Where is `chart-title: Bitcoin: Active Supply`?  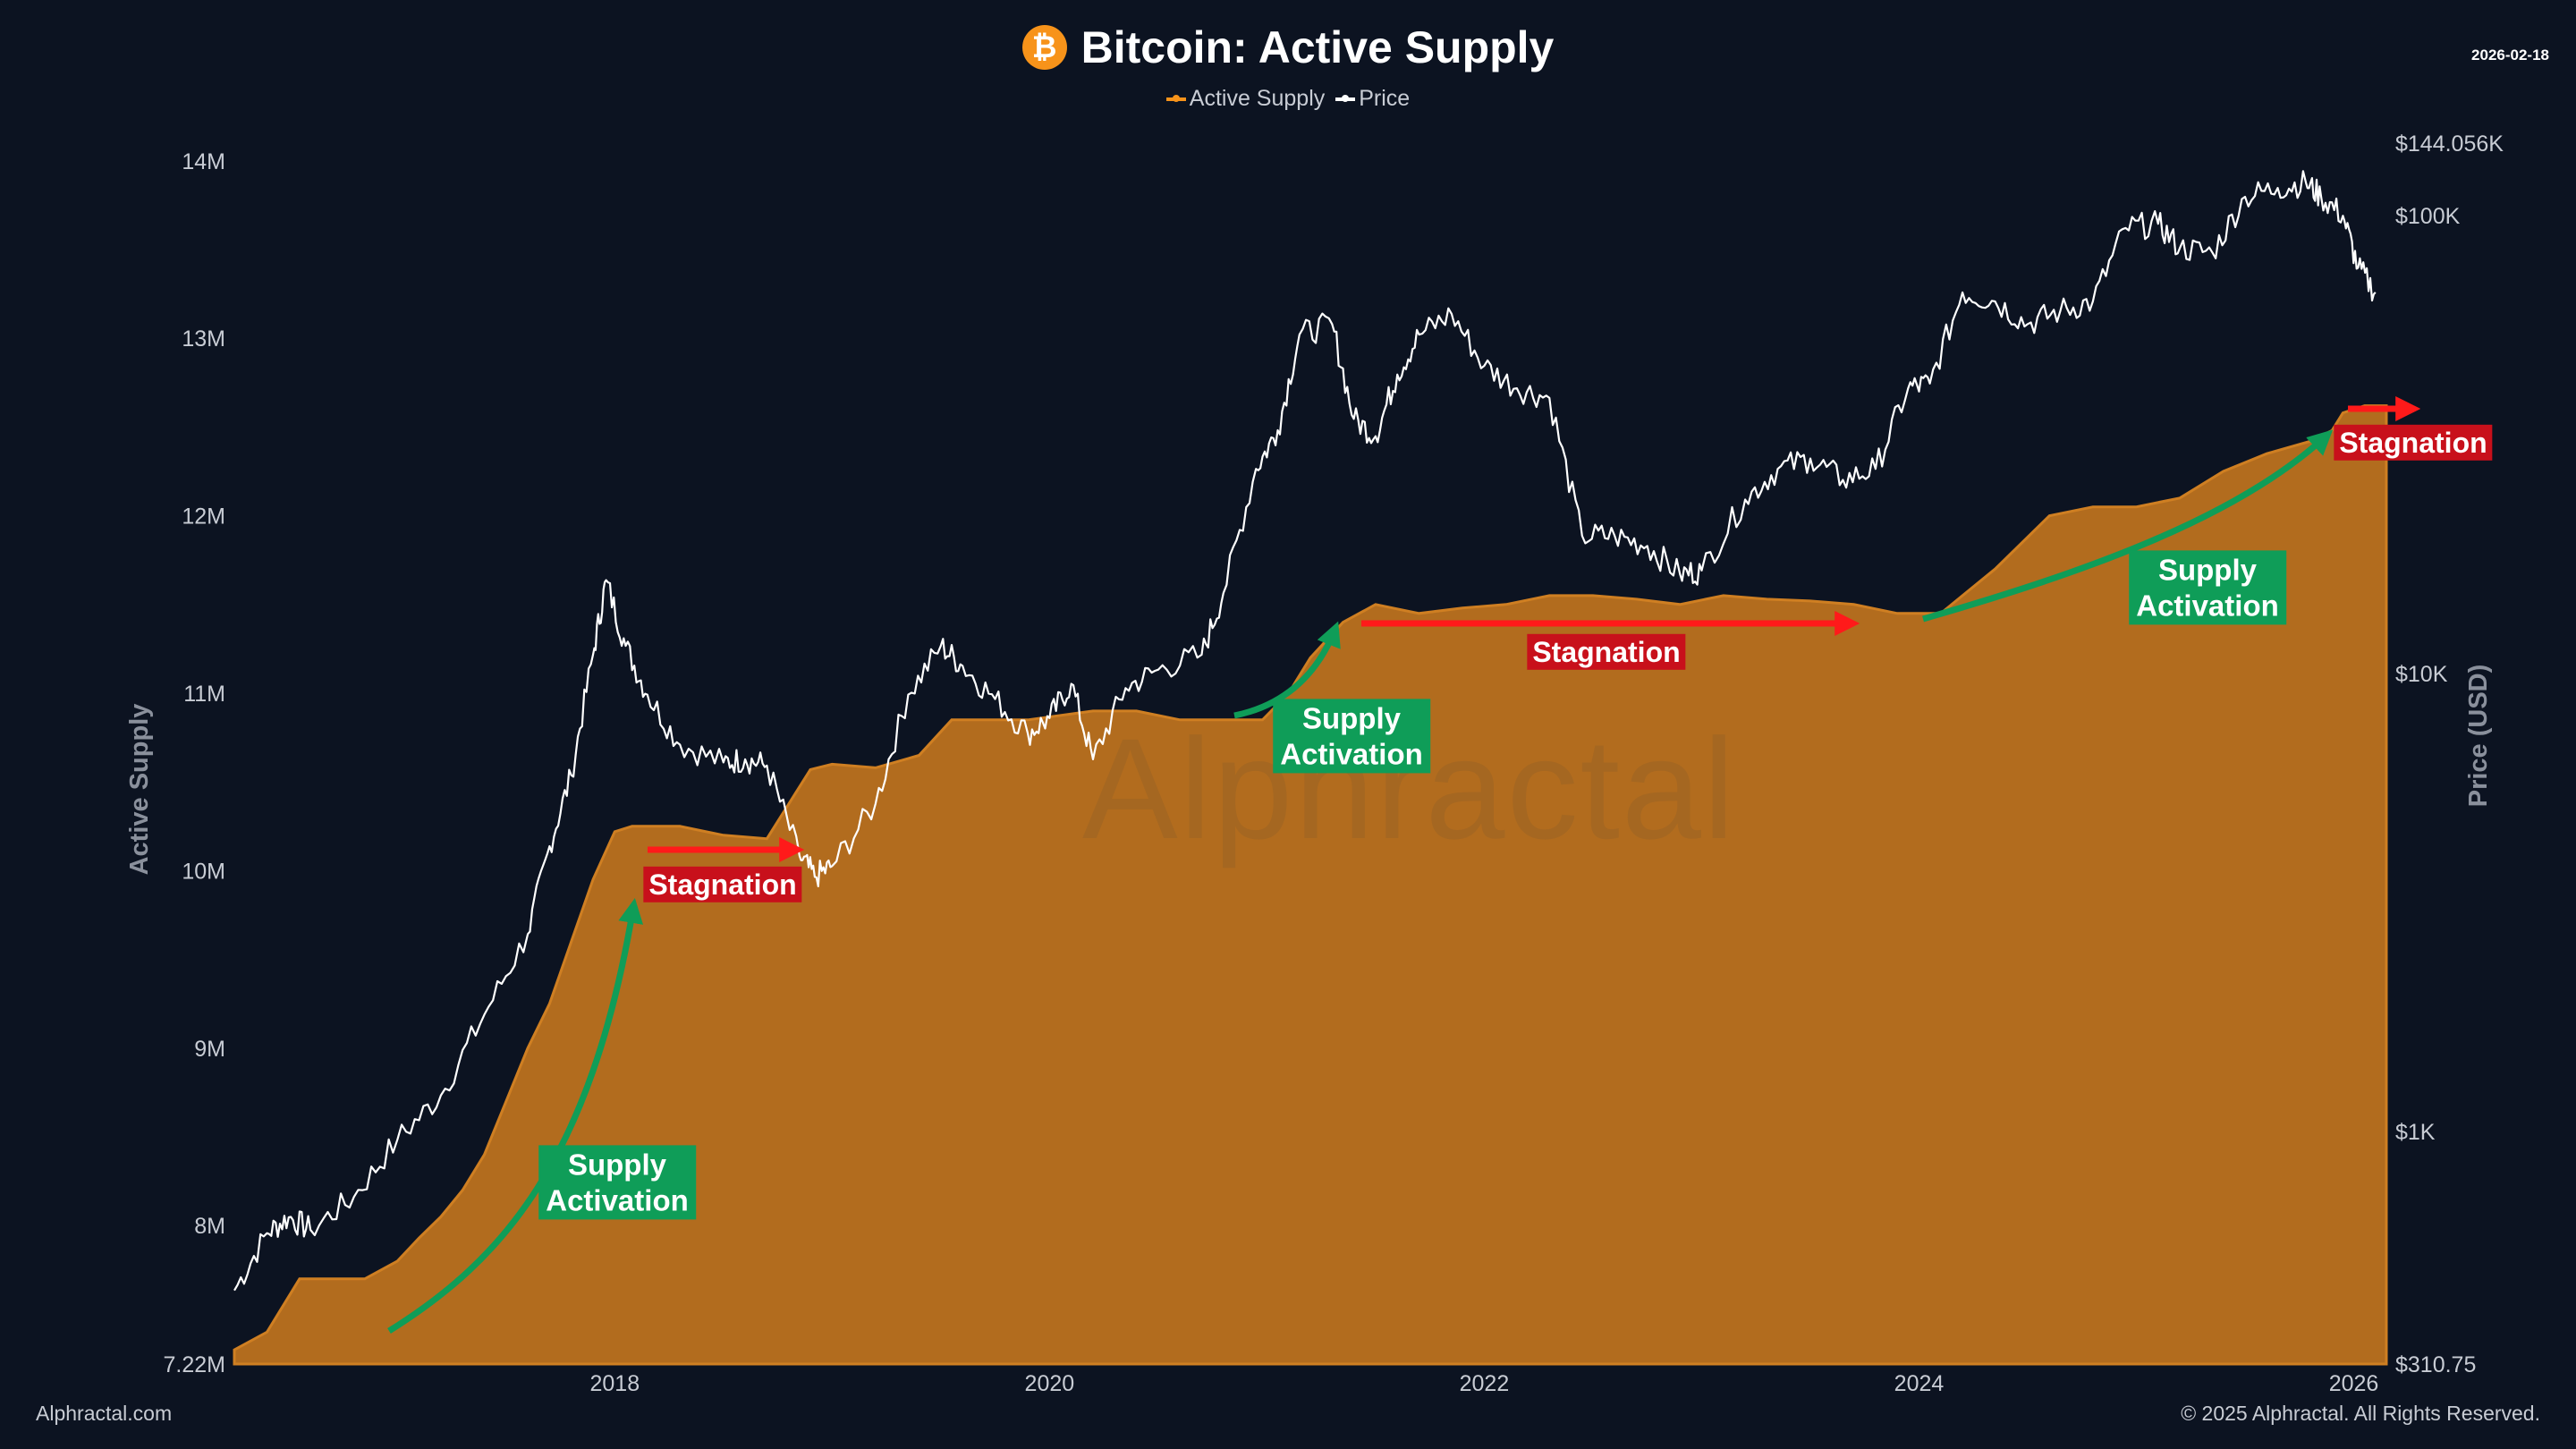 chart-title: Bitcoin: Active Supply is located at coordinates (1317, 47).